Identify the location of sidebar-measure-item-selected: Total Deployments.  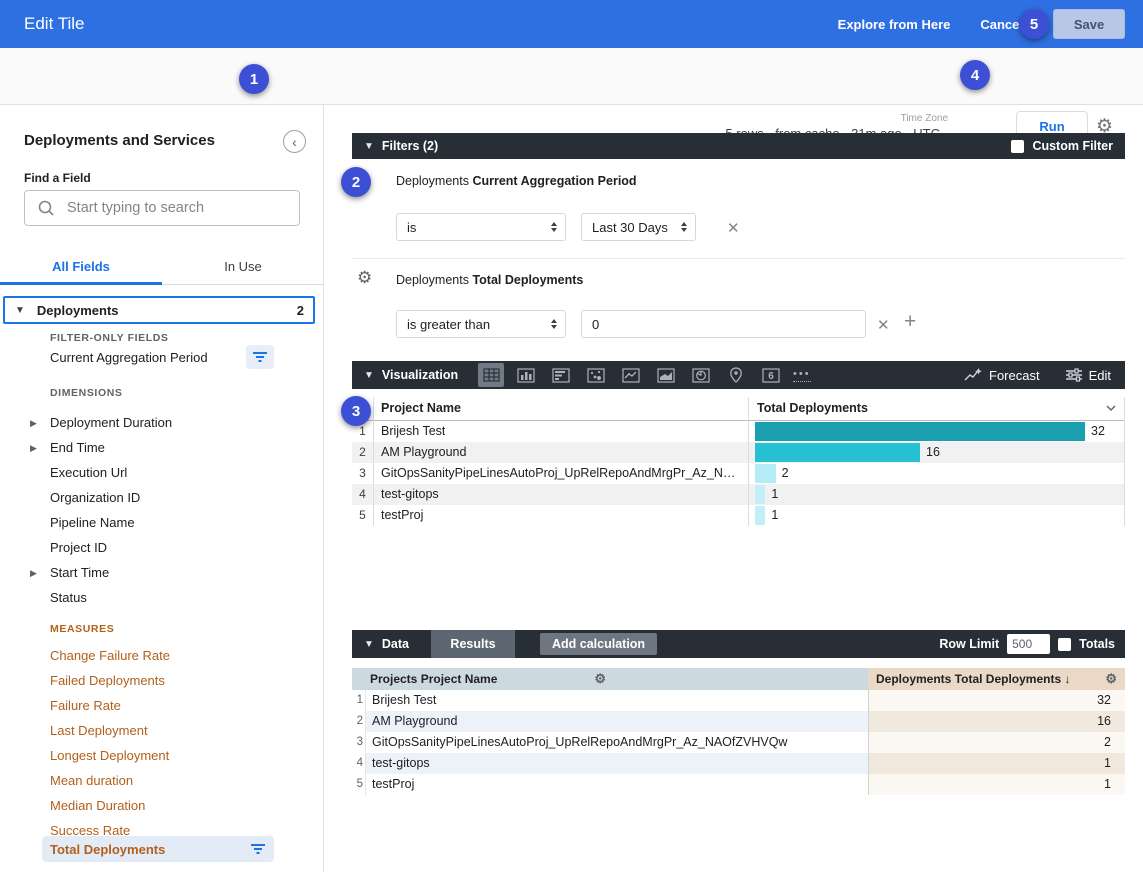
(158, 849).